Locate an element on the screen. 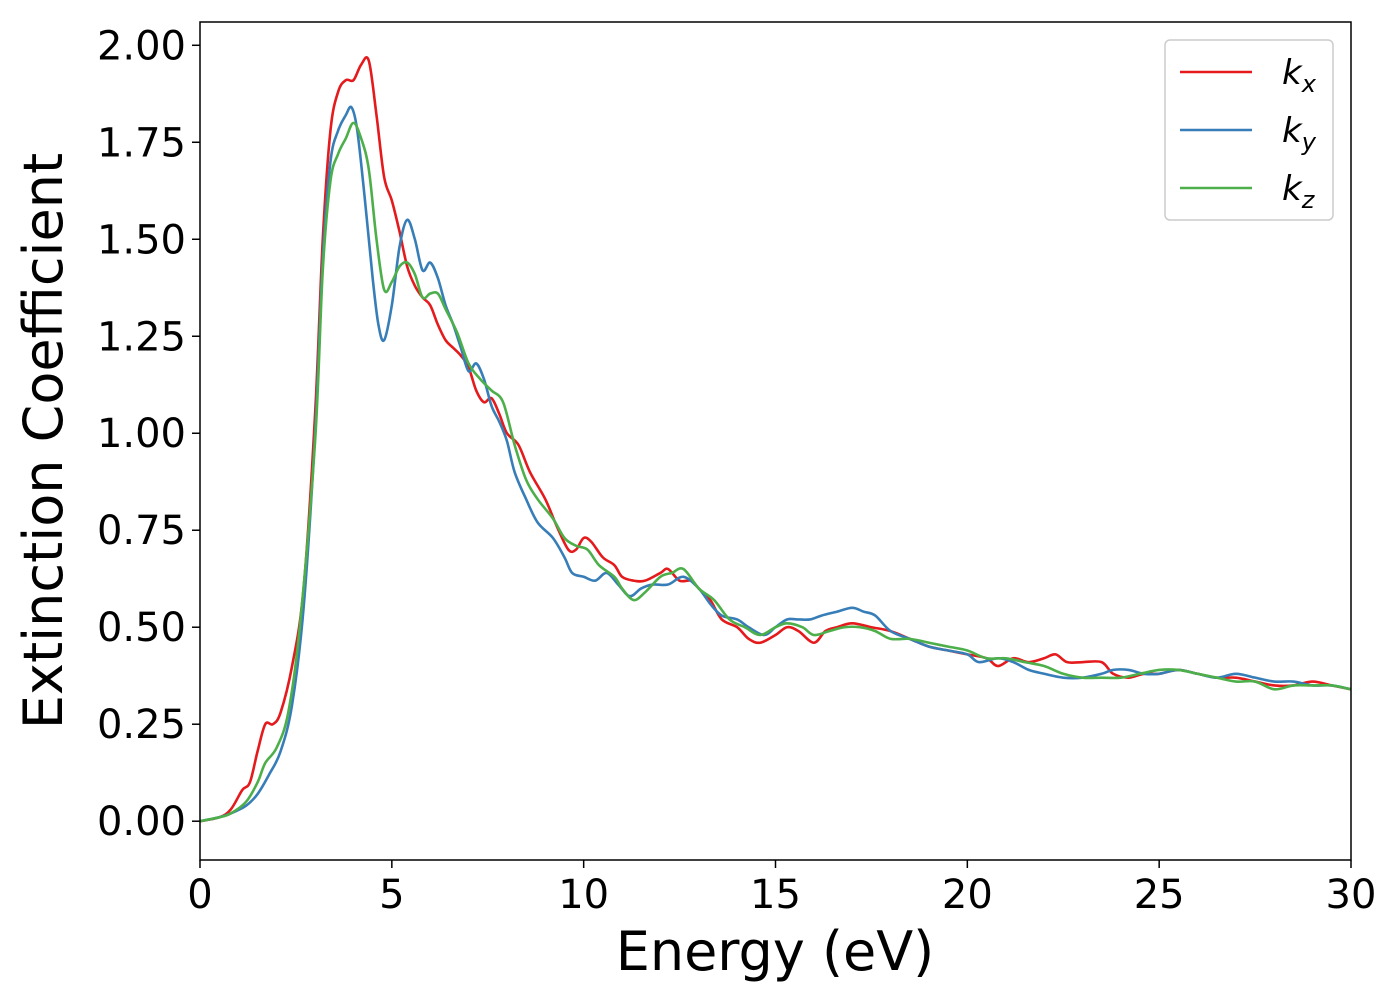  x-tick-label: 15 is located at coordinates (775, 895).